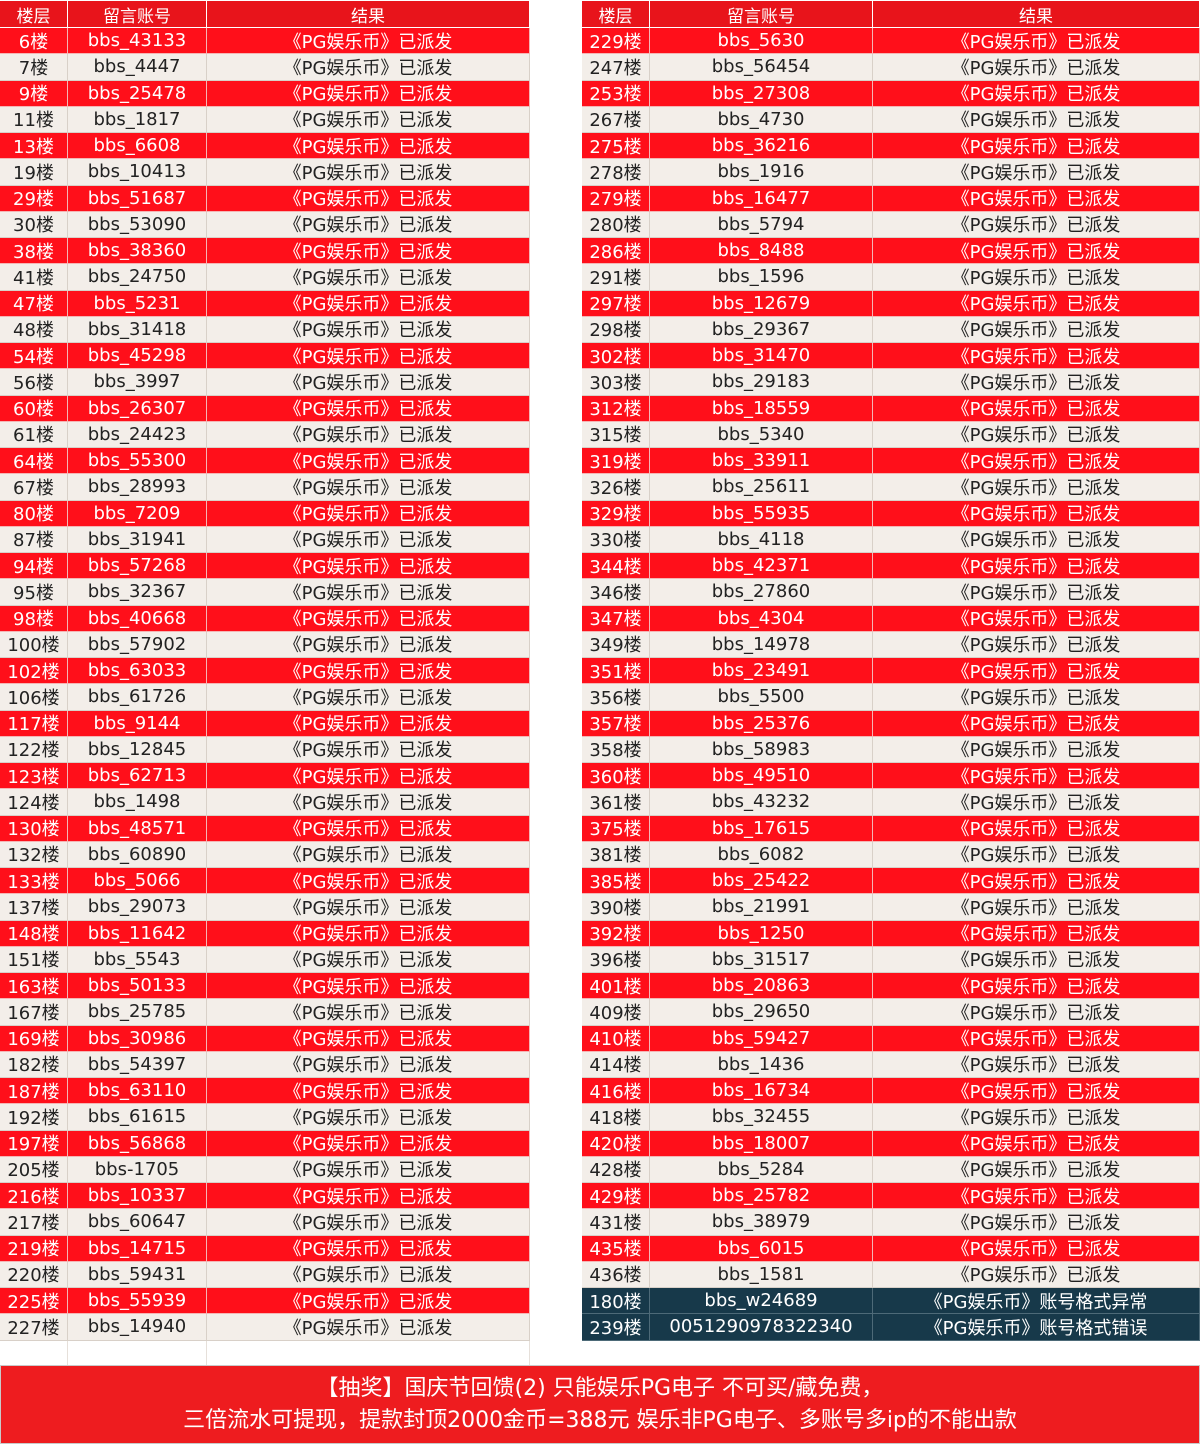 Image resolution: width=1200 pixels, height=1444 pixels. Describe the element at coordinates (34, 618) in the screenshot. I see `floor-cell: 98楼` at that location.